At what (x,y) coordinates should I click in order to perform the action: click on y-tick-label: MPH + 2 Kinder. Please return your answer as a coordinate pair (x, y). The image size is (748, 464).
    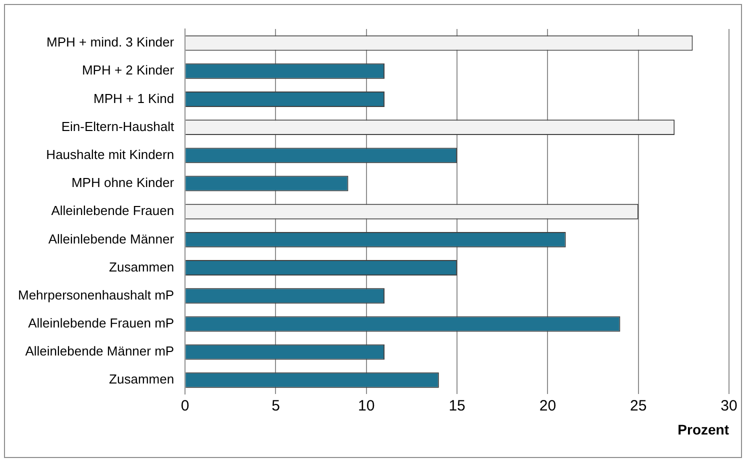
    Looking at the image, I should click on (128, 70).